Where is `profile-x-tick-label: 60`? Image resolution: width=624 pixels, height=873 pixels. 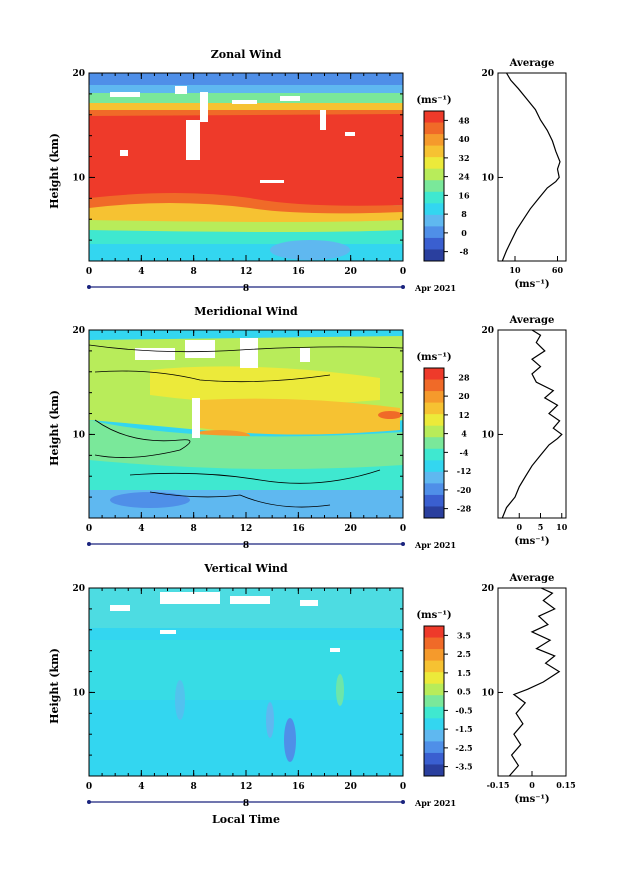
profile-x-tick-label: 60 is located at coordinates (558, 270).